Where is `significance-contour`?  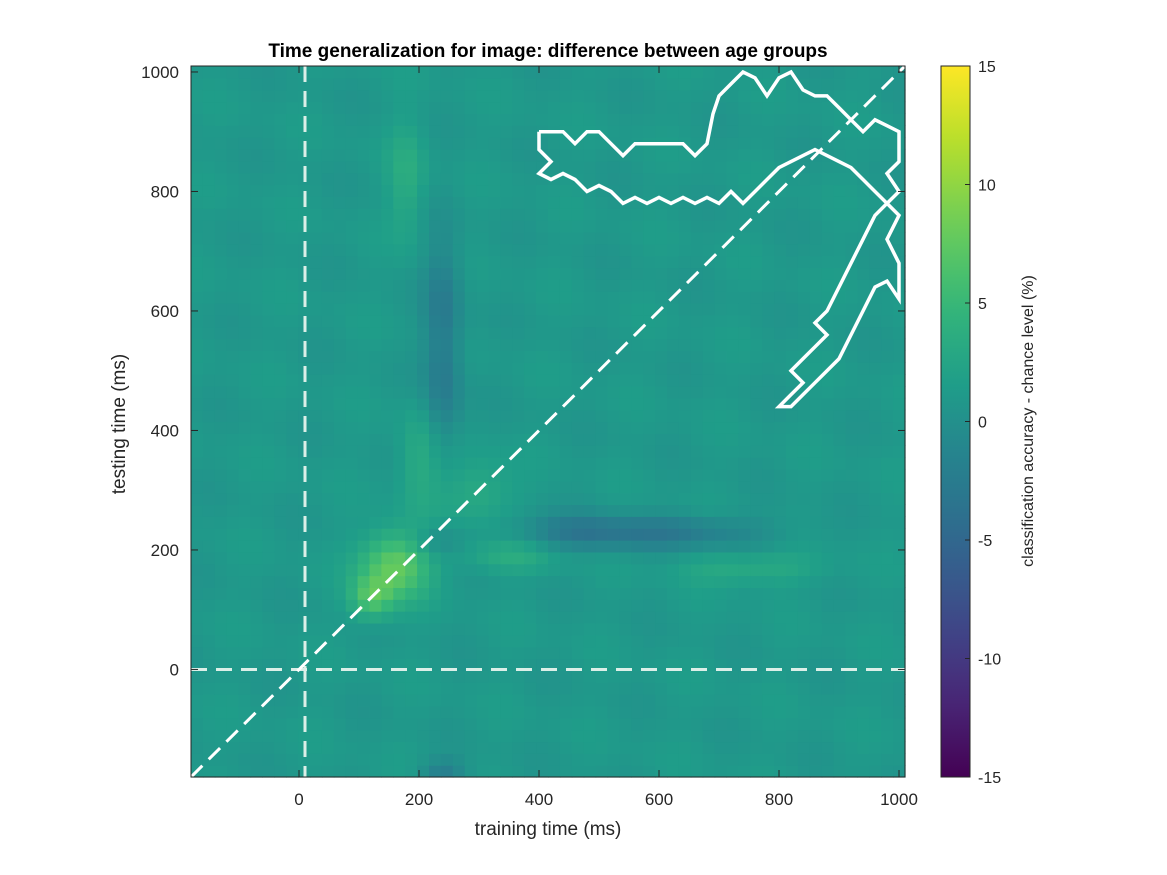
significance-contour is located at coordinates (719, 239).